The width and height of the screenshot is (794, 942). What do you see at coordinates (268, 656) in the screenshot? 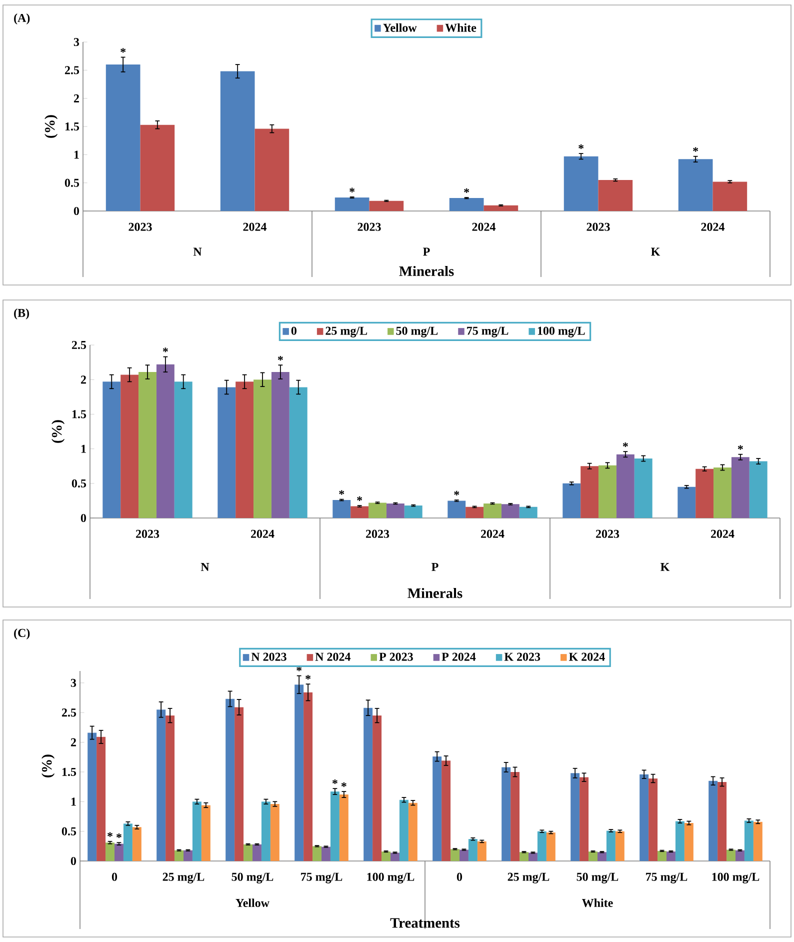
I see `legend-label: N 2023` at bounding box center [268, 656].